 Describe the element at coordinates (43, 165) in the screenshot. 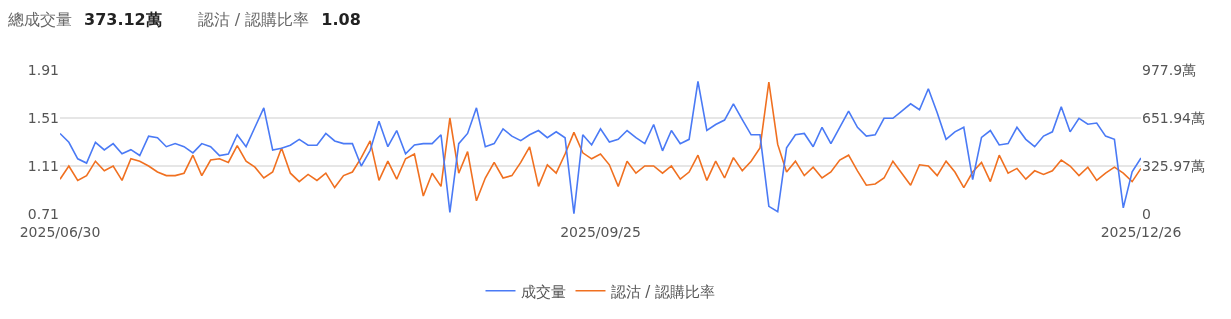

I see `y-tick-label: 1.11` at that location.